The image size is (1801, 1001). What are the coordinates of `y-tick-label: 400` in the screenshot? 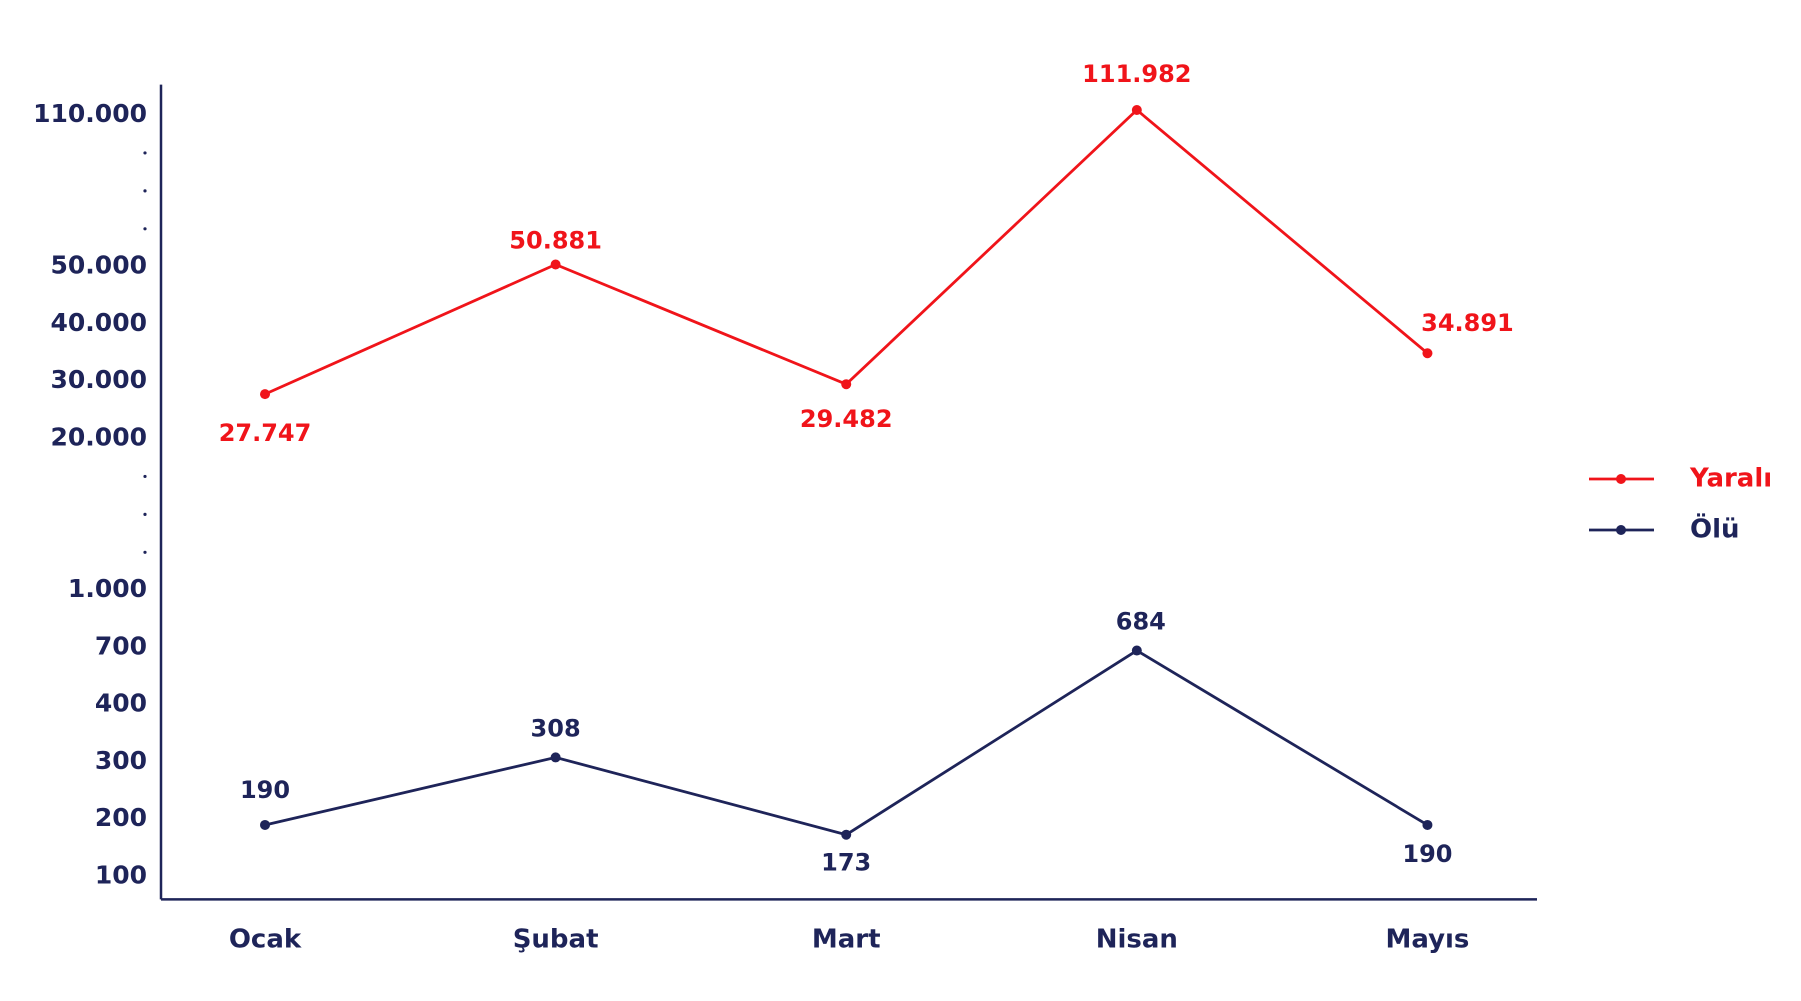 It's located at (121, 703).